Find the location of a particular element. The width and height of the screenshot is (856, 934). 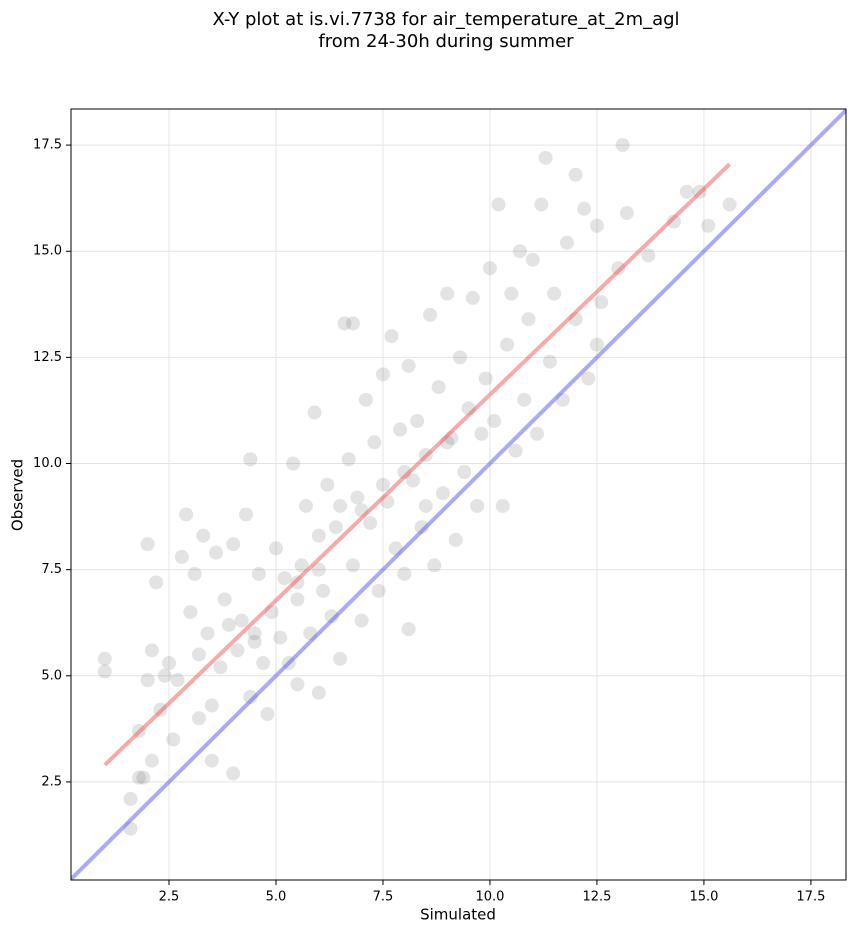

x-tick-label: 12.5 is located at coordinates (596, 897).